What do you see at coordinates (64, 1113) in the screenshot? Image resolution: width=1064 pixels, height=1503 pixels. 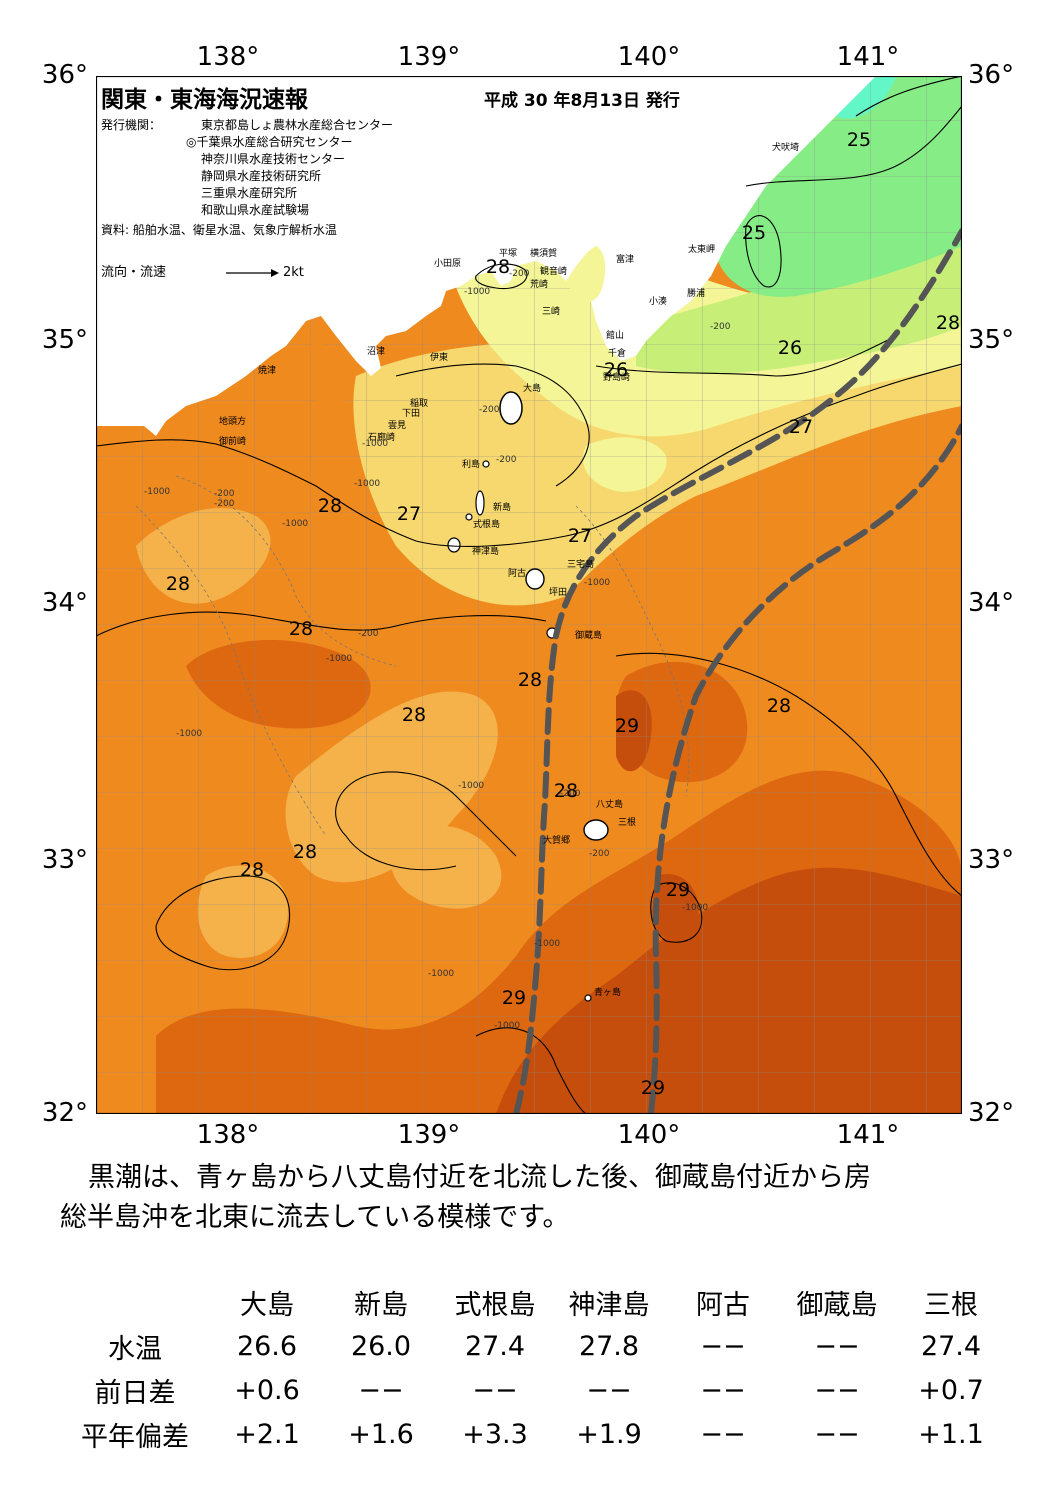 I see `lat-label-32-left: 32°` at bounding box center [64, 1113].